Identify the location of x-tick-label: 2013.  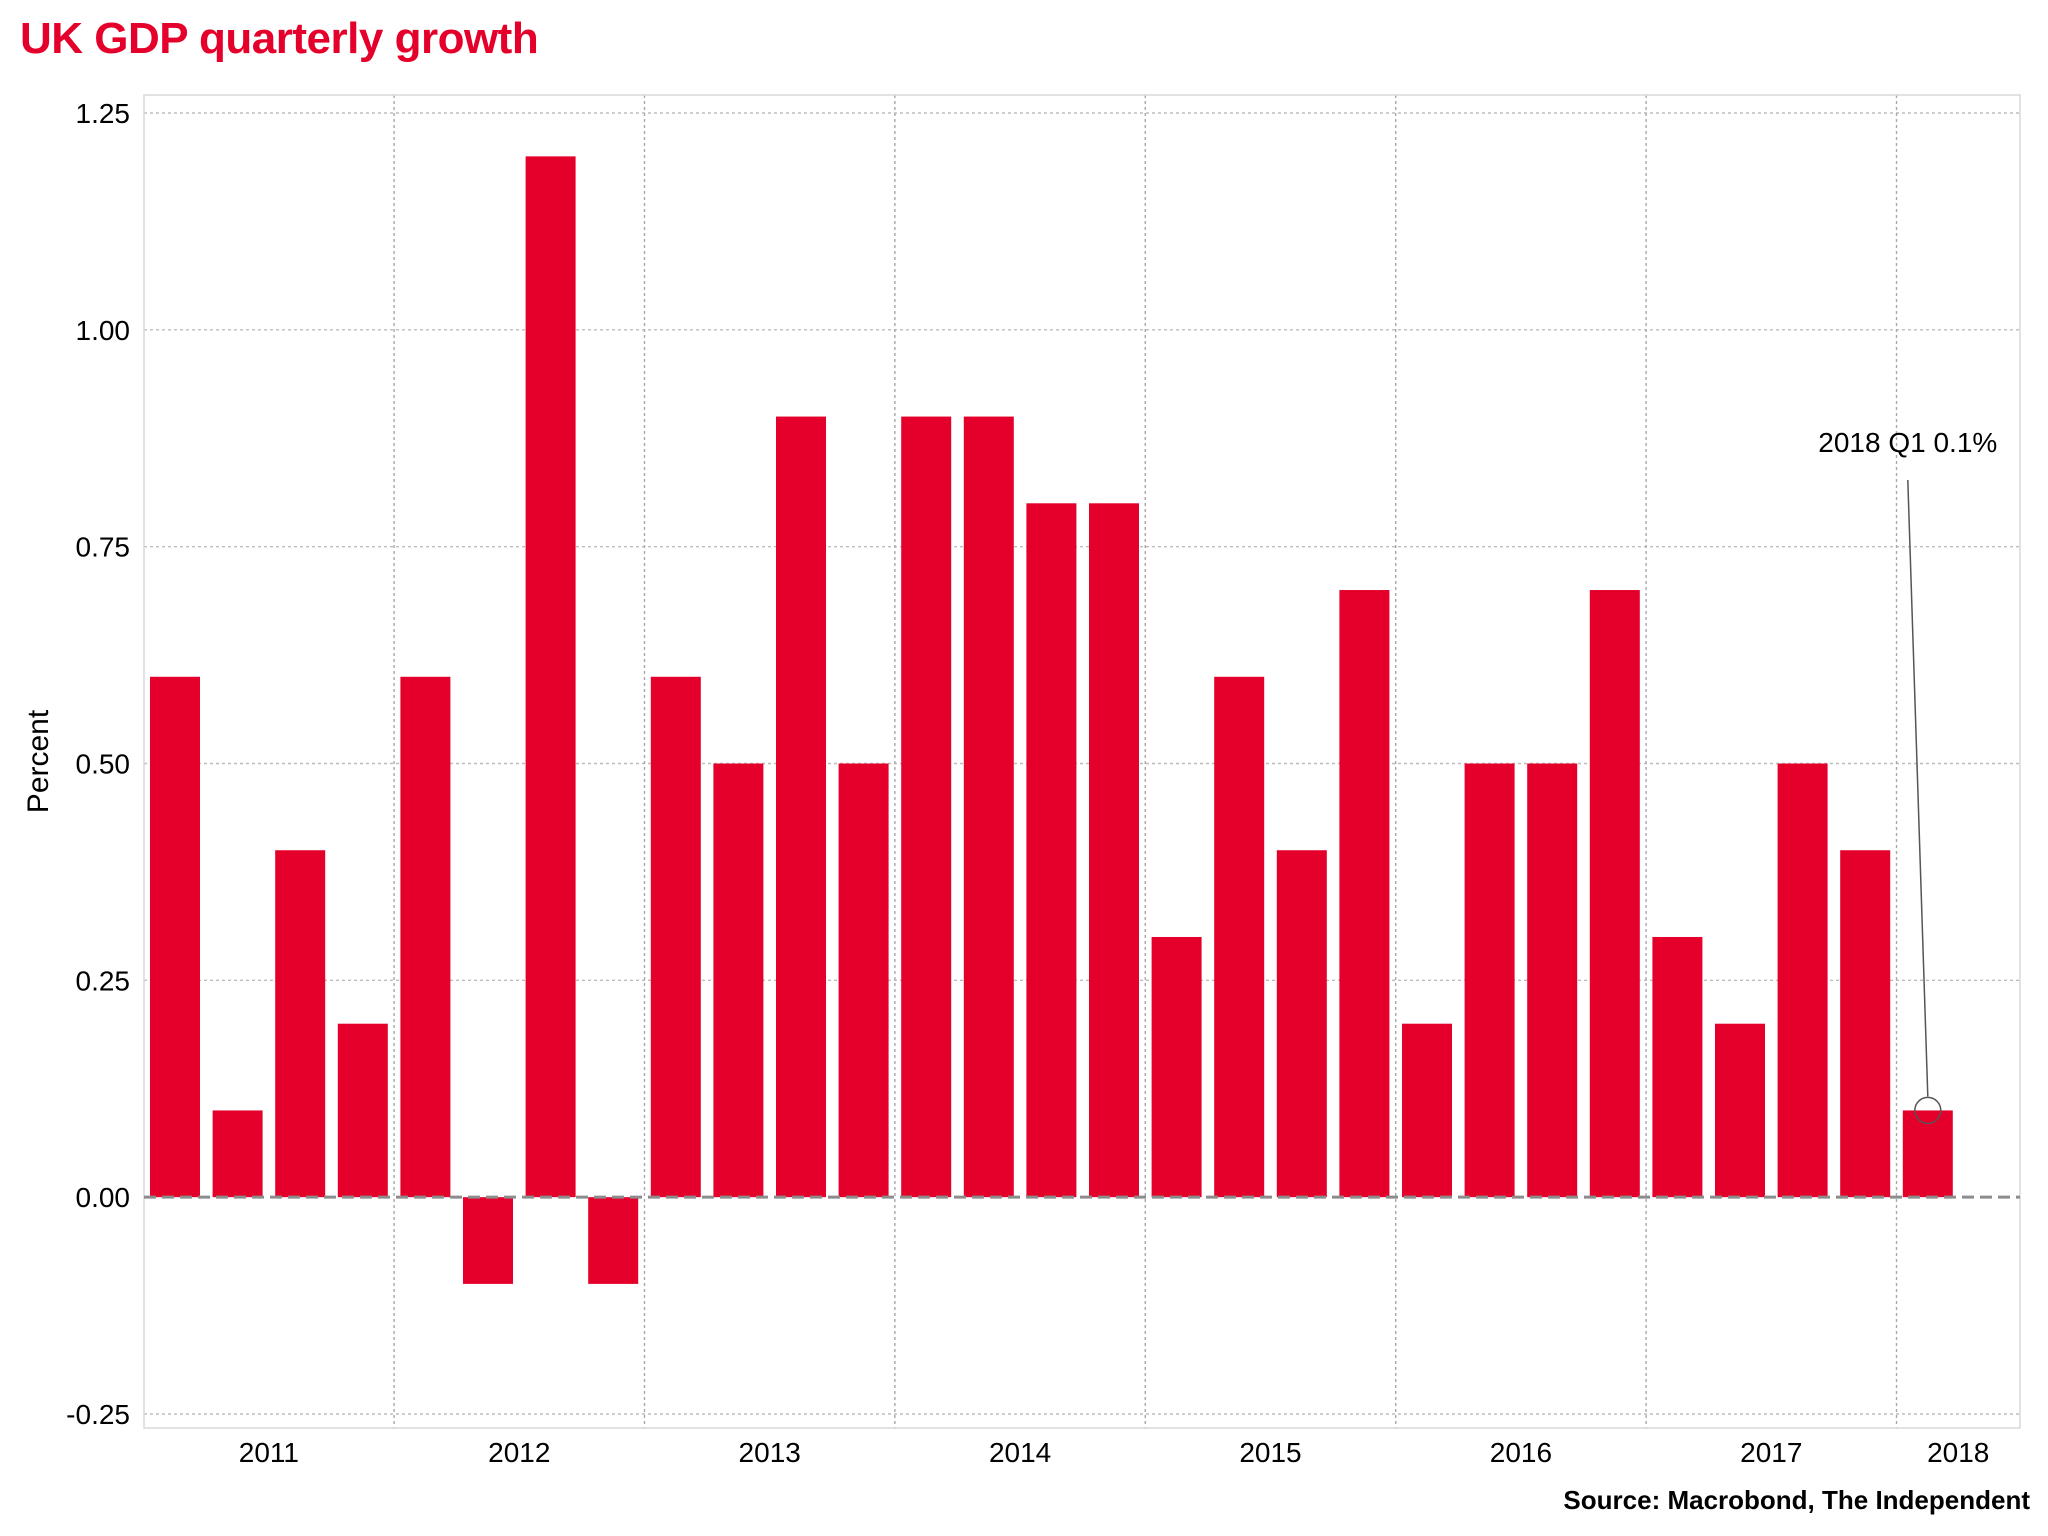
(770, 1452).